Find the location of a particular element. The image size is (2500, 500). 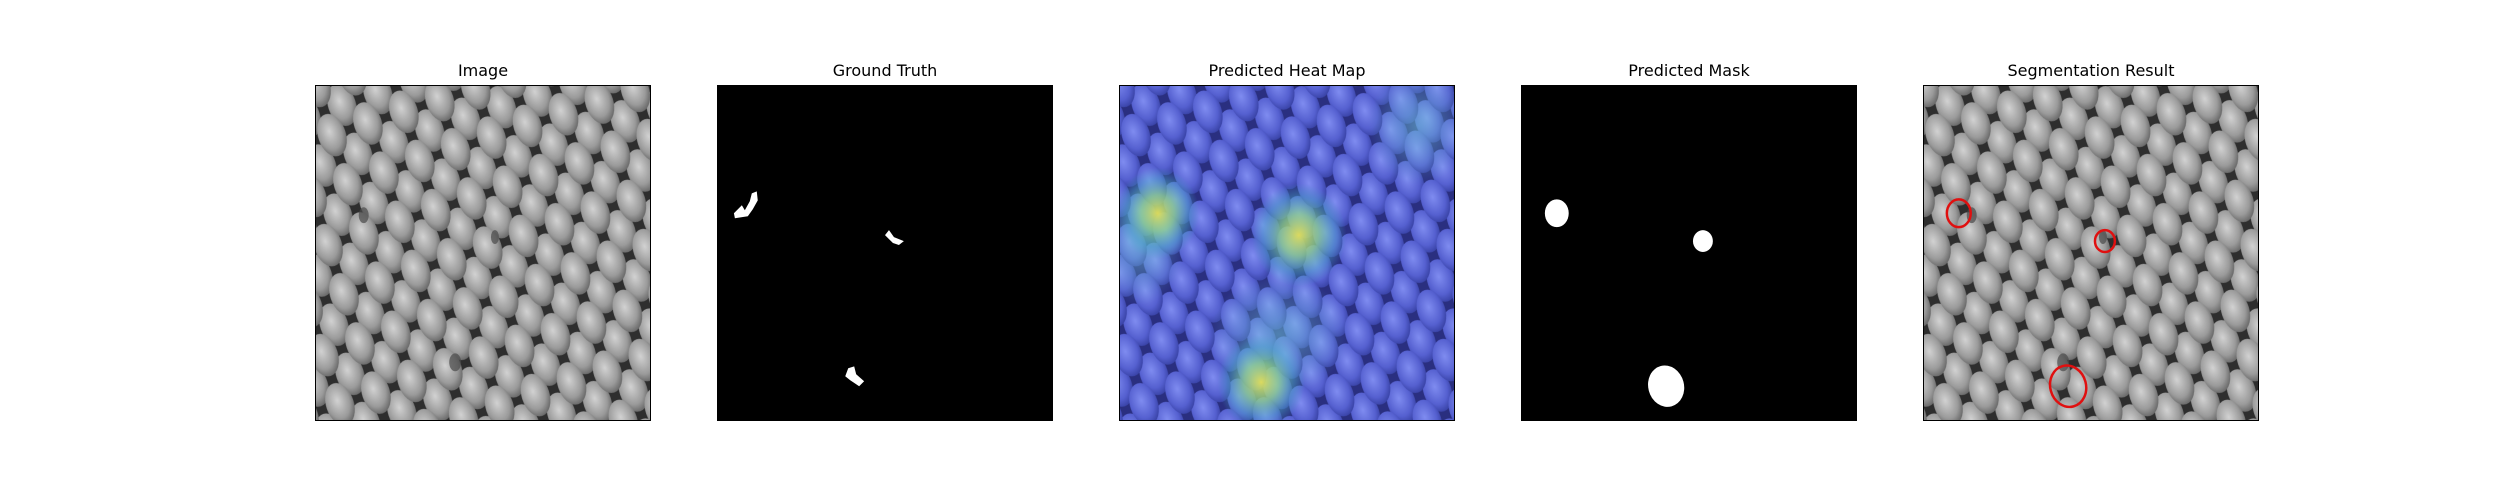

predicted-mask-image is located at coordinates (1689, 253).